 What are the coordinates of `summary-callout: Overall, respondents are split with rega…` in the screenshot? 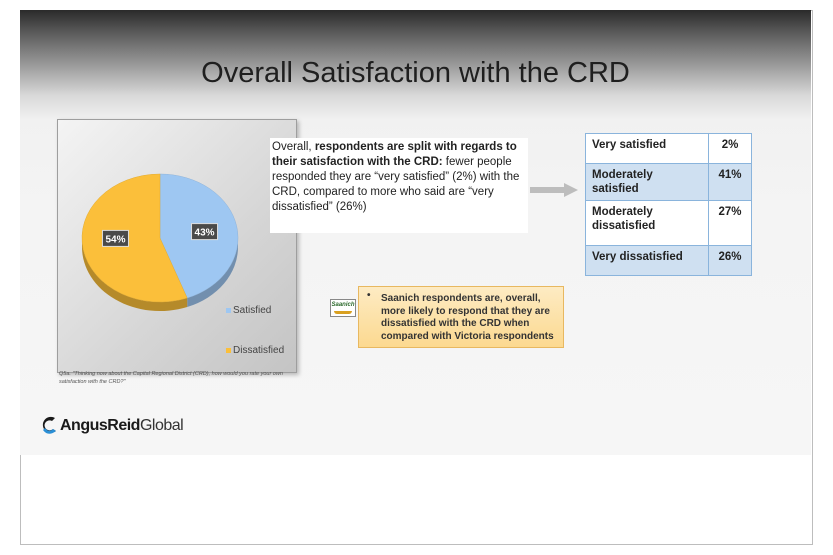 It's located at (399, 185).